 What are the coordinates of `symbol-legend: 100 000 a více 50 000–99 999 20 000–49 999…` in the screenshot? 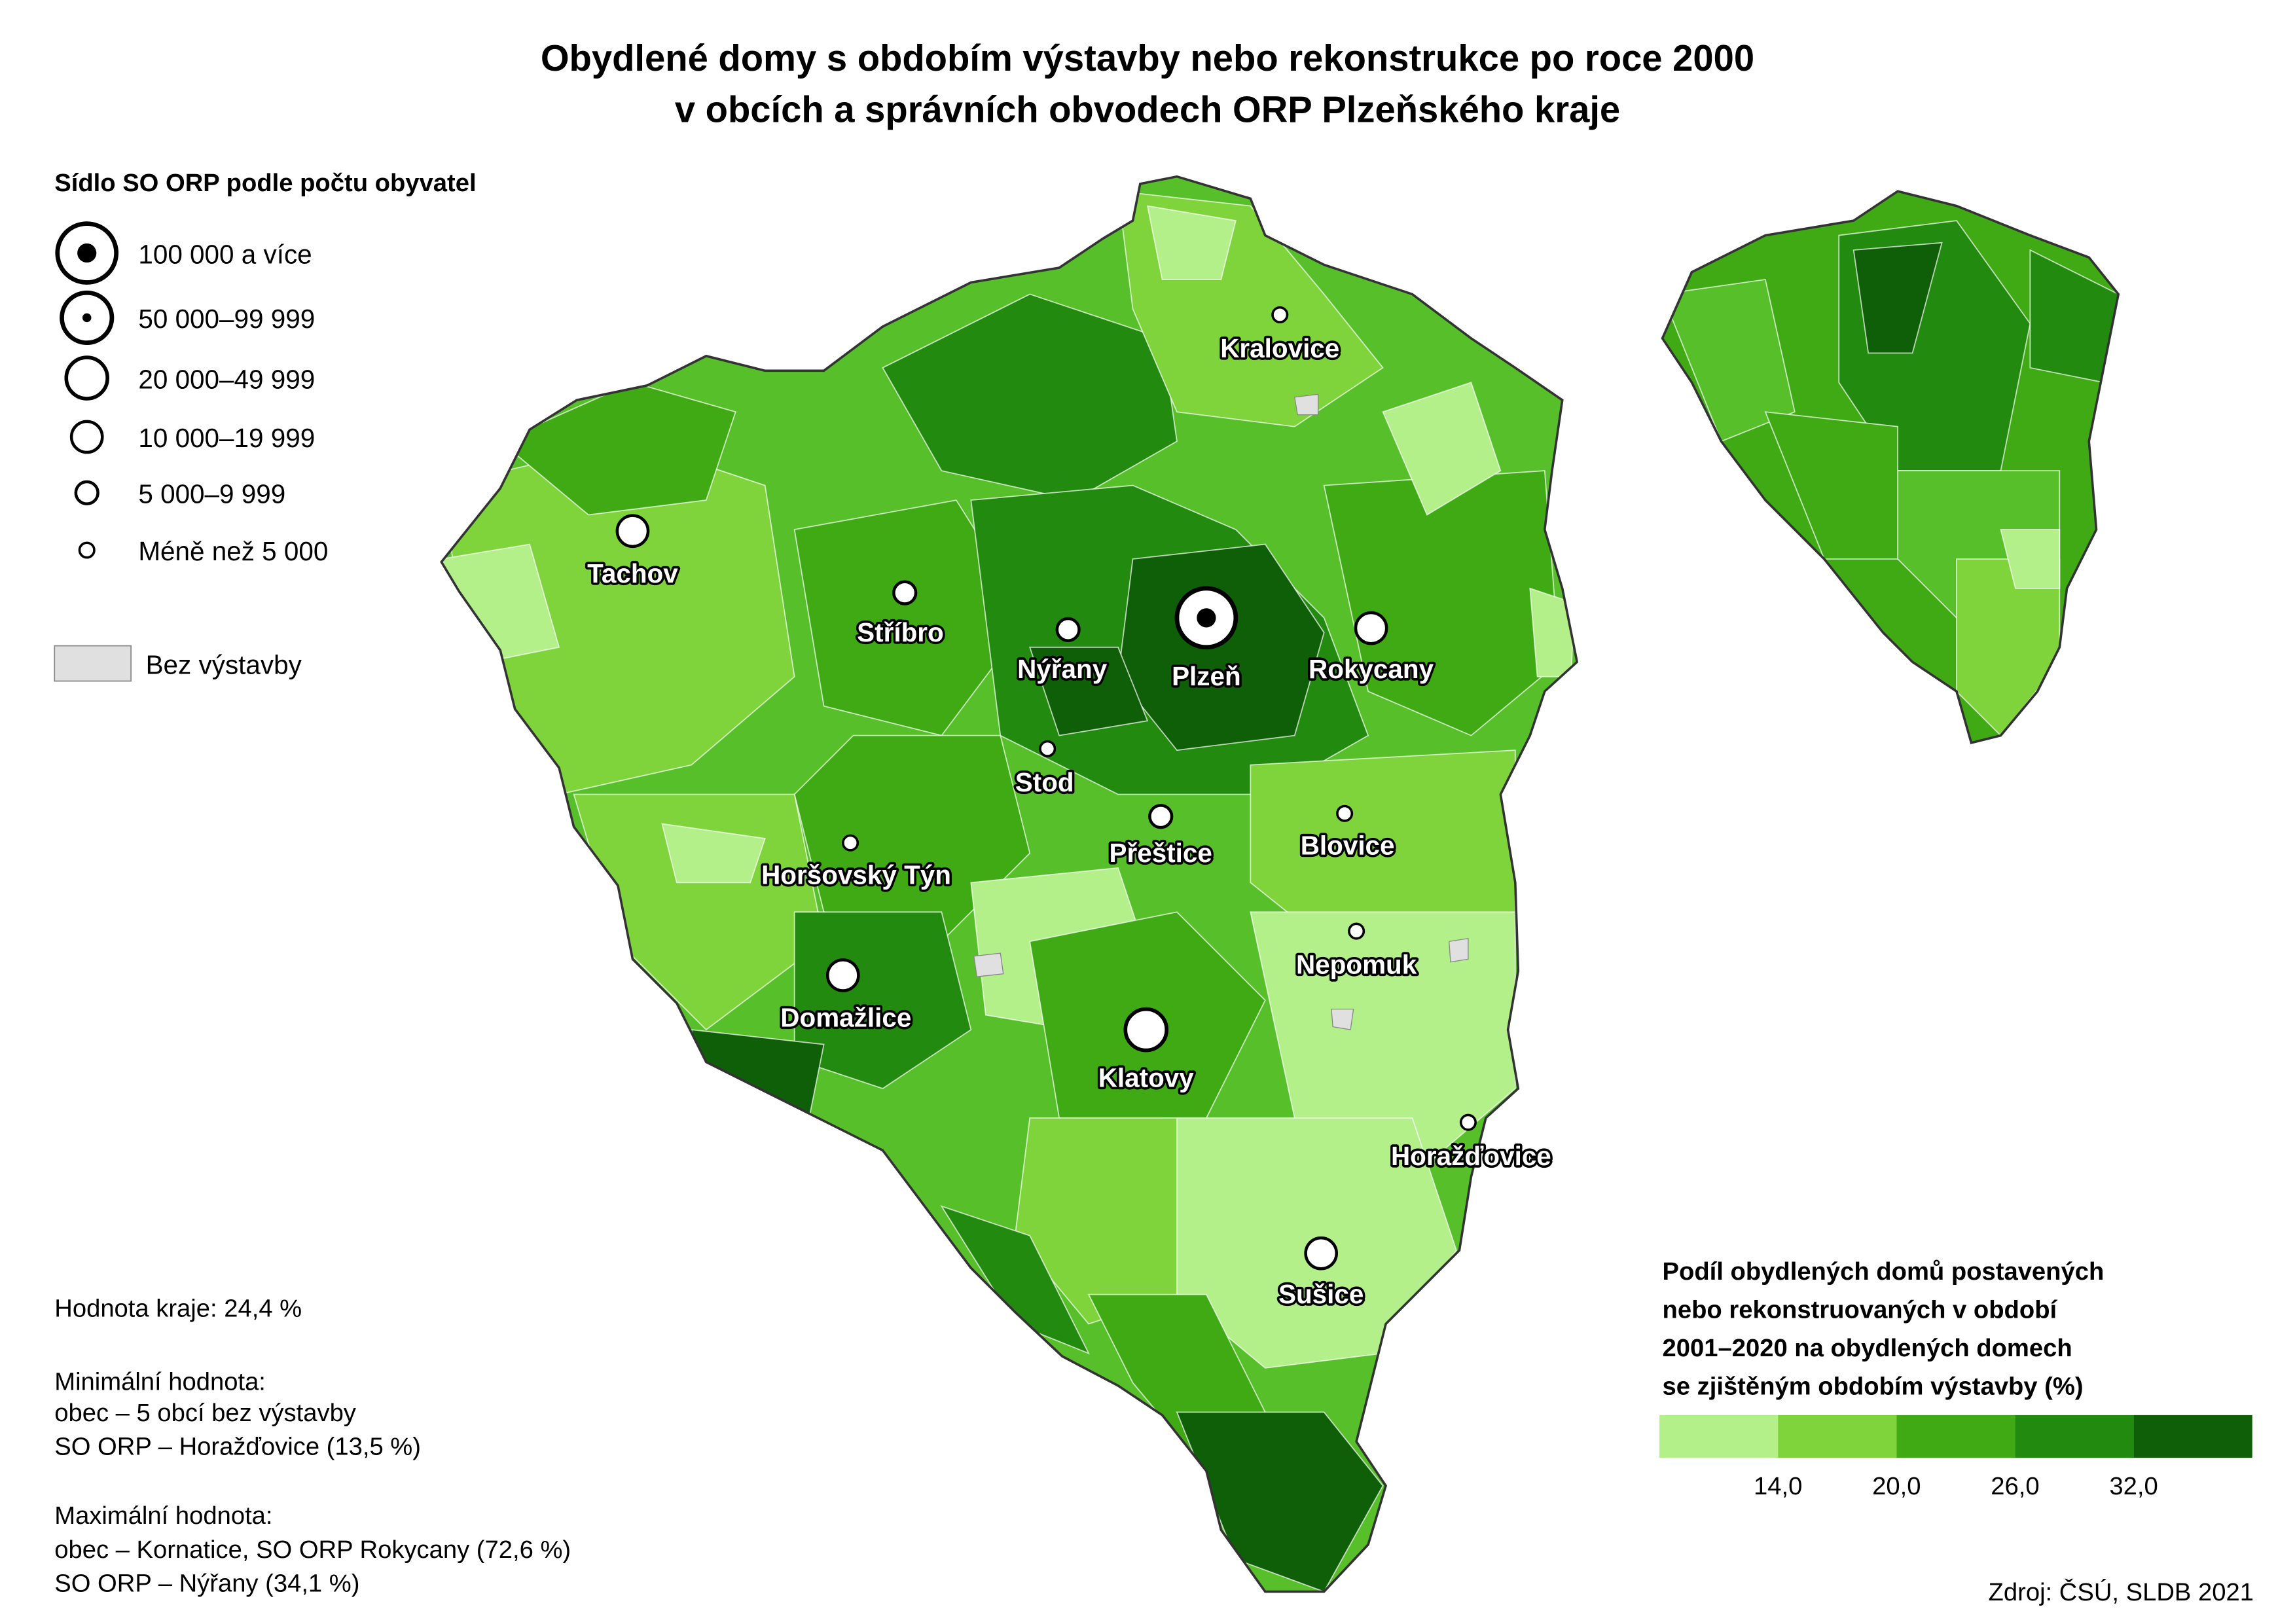 It's located at (192, 393).